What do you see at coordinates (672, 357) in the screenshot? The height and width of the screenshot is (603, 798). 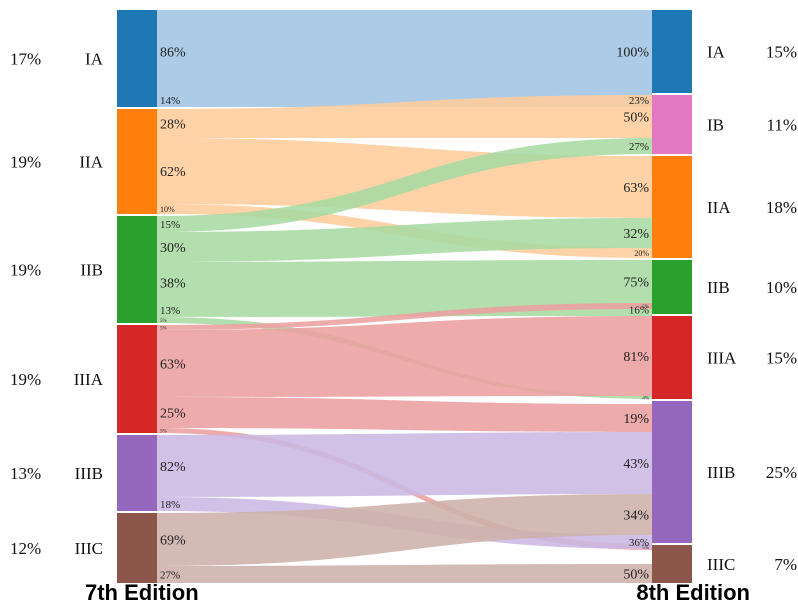 I see `right-node-iiia` at bounding box center [672, 357].